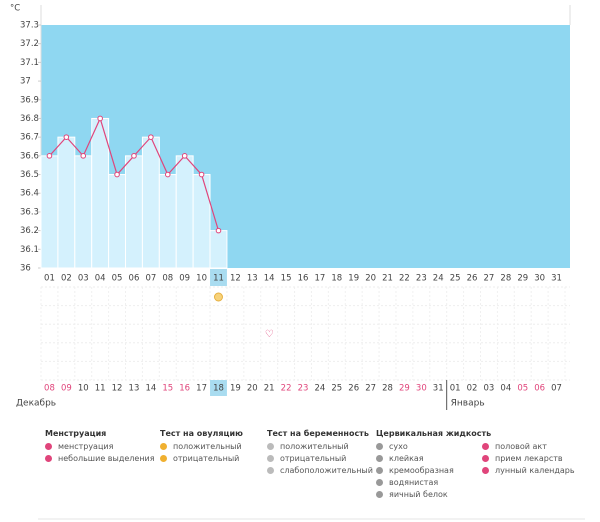 This screenshot has height=522, width=600. What do you see at coordinates (320, 447) in the screenshot?
I see `legend-item: положительный` at bounding box center [320, 447].